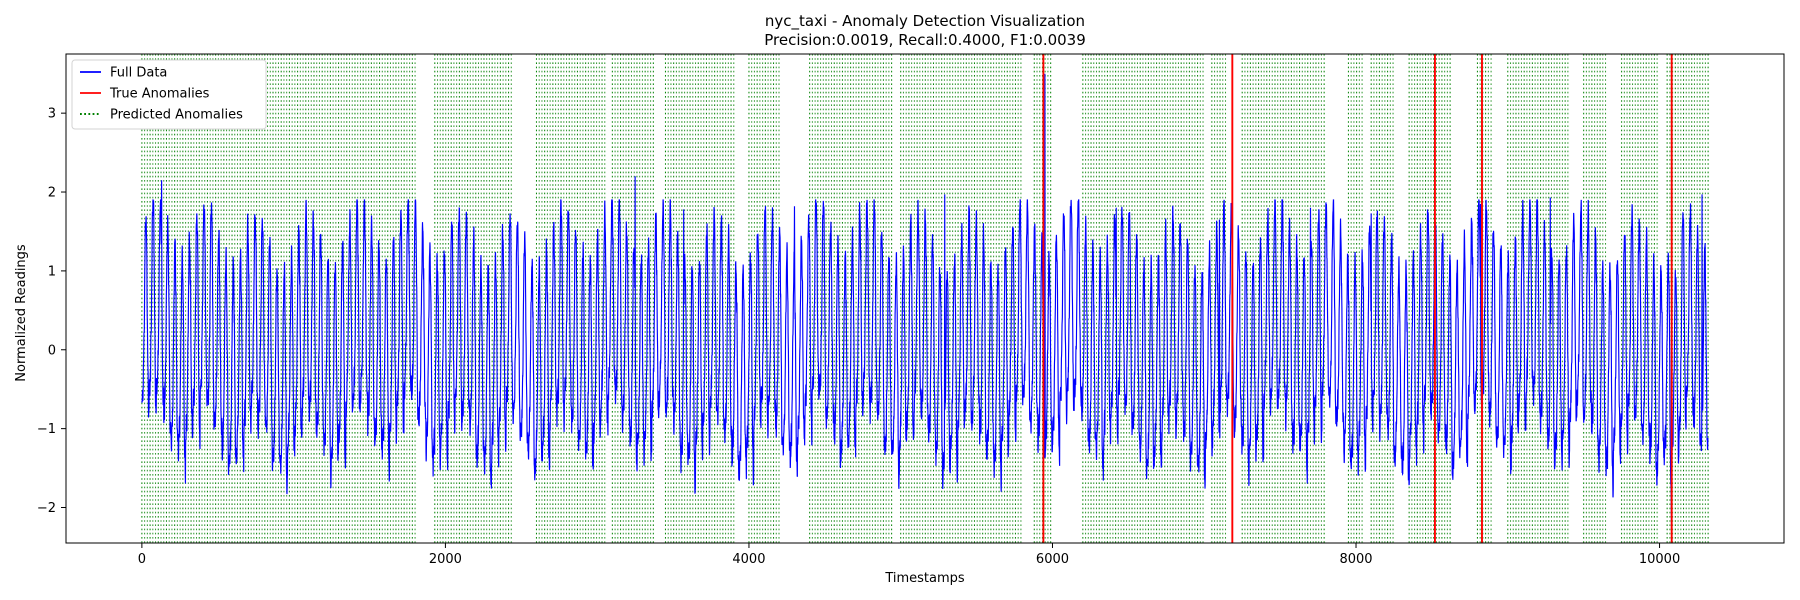 The height and width of the screenshot is (600, 1800). I want to click on y-axis-tick-label: 1, so click(52, 271).